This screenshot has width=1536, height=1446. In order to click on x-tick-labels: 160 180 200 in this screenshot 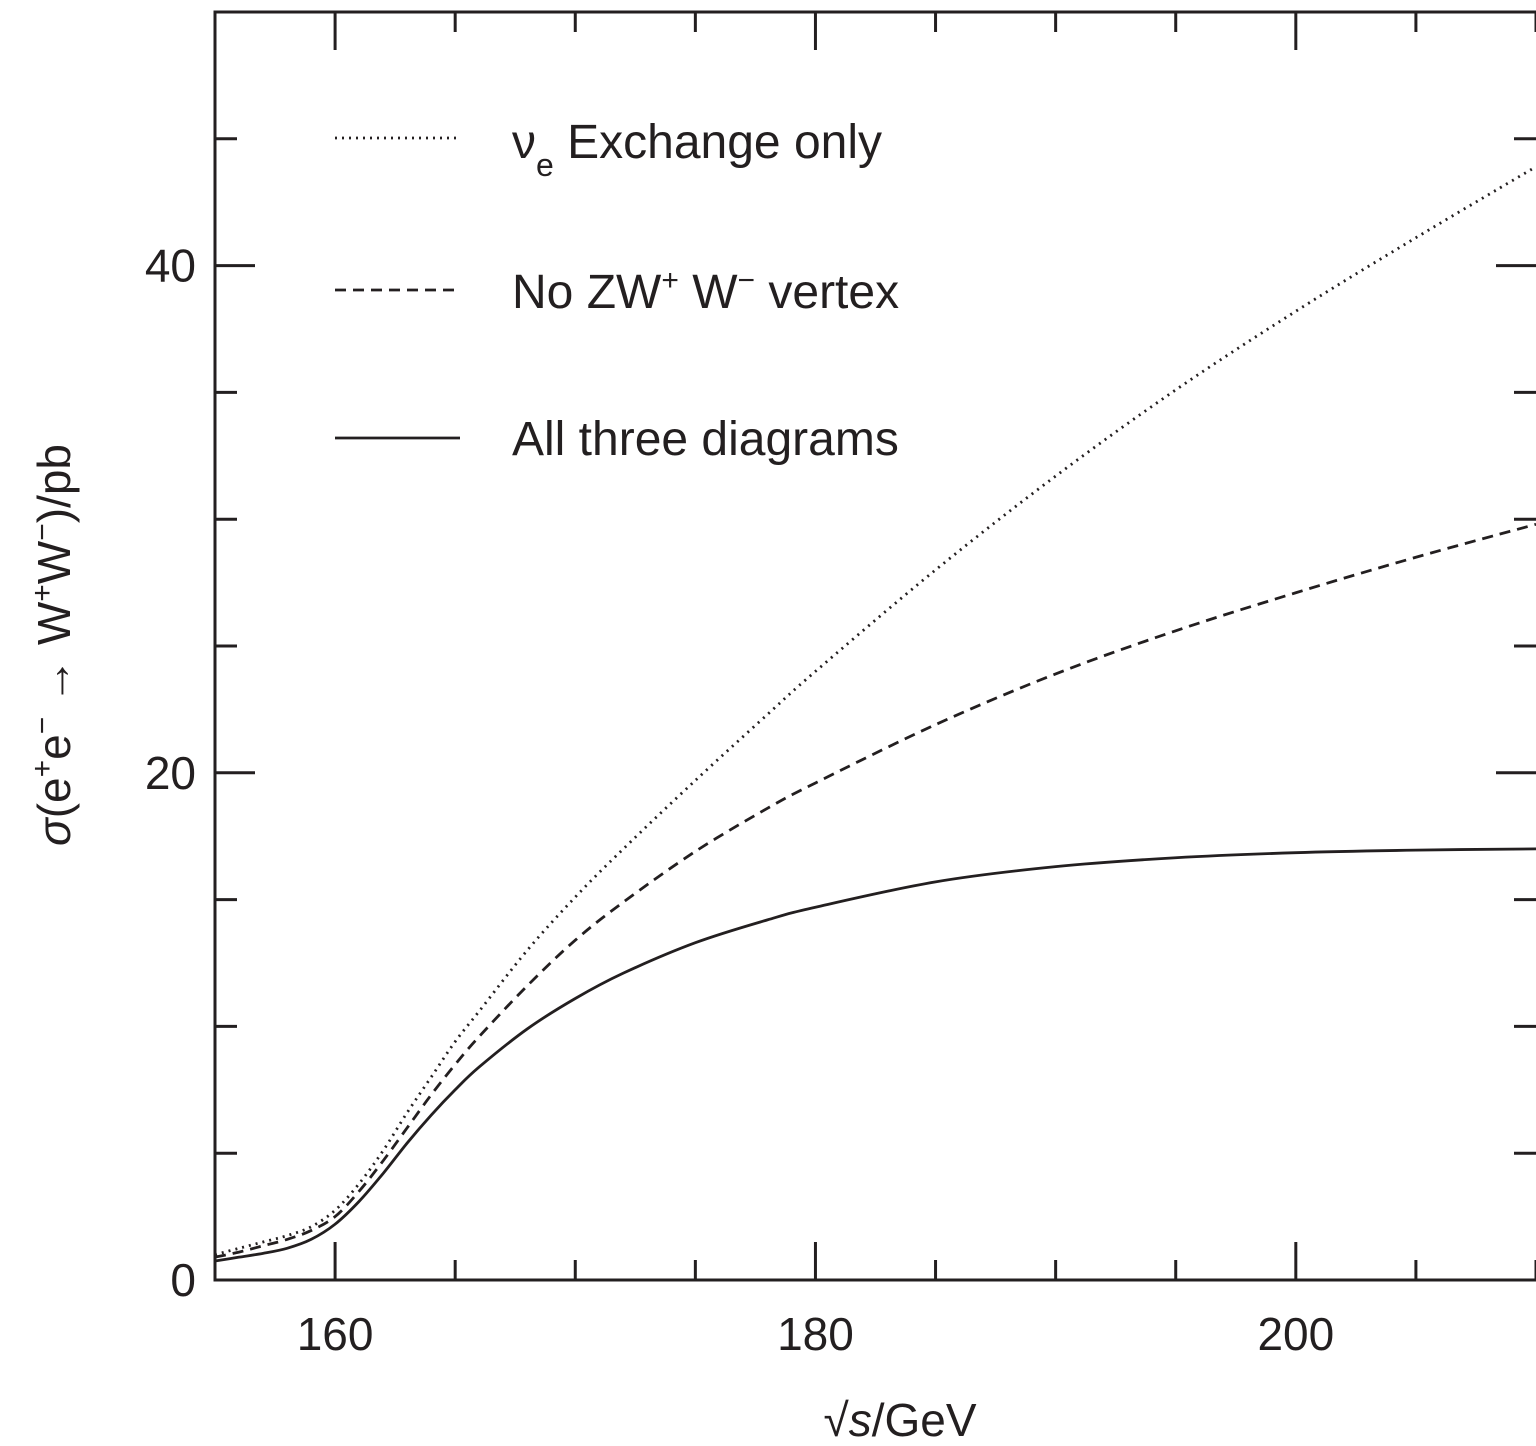, I will do `click(815, 1334)`.